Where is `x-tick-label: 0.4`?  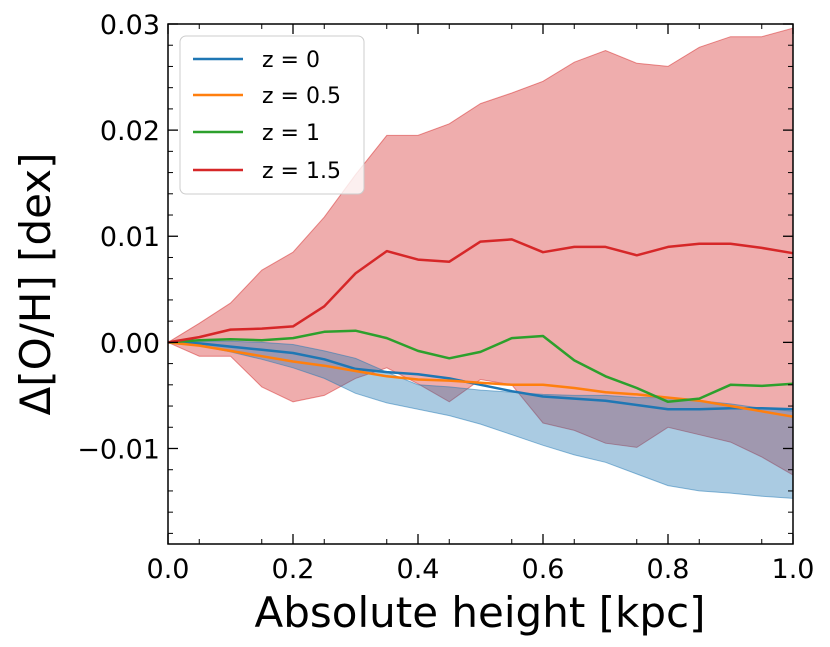
x-tick-label: 0.4 is located at coordinates (418, 569).